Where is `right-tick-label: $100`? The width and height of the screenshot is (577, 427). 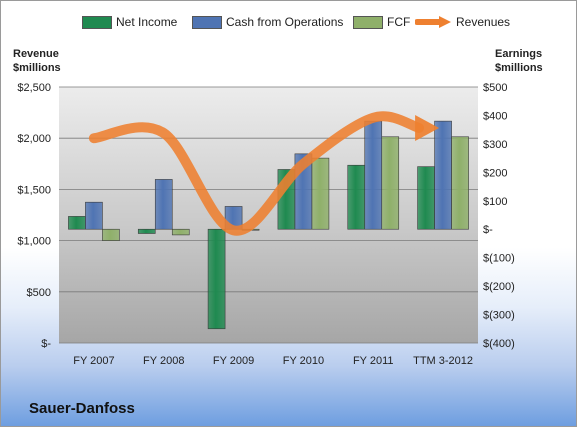 right-tick-label: $100 is located at coordinates (495, 202).